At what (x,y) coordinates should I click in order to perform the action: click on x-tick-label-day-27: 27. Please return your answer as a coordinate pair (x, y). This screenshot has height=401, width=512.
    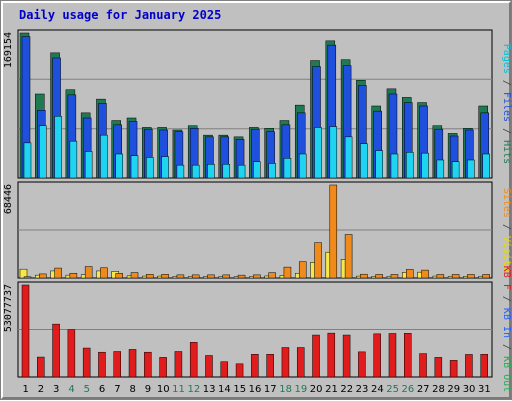
    Looking at the image, I should click on (423, 389).